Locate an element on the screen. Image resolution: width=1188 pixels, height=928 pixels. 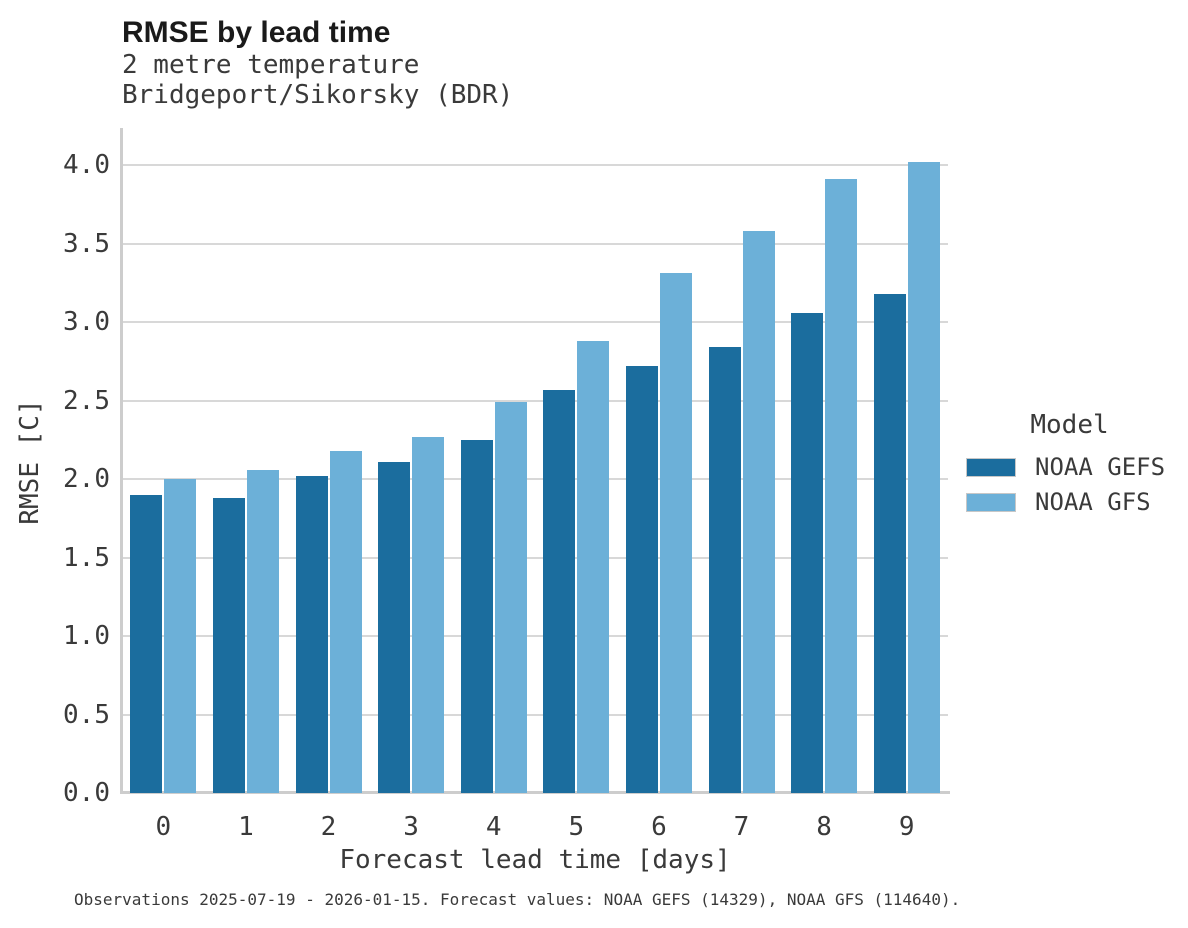
x-tick-label-6: 6 is located at coordinates (659, 827).